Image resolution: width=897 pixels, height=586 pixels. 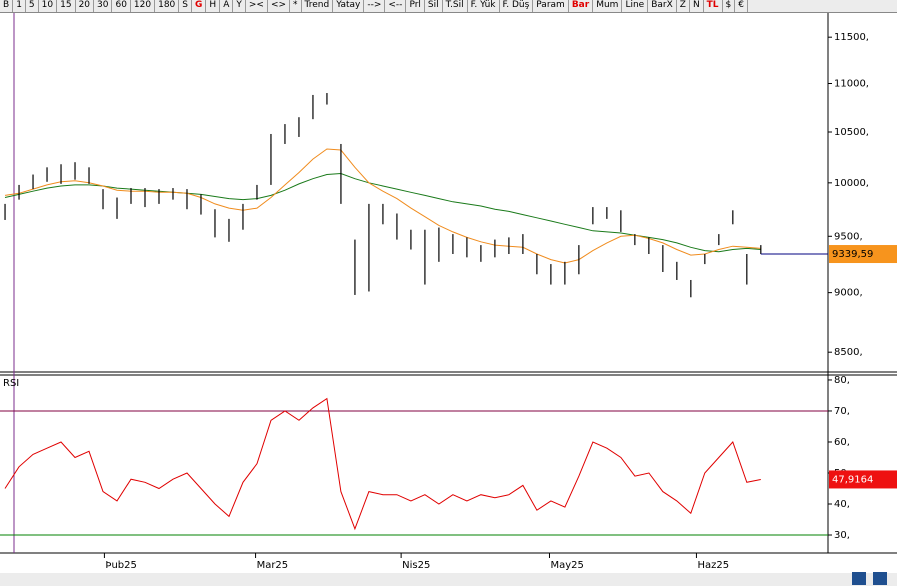 I want to click on toolbar-button: *, so click(x=296, y=6).